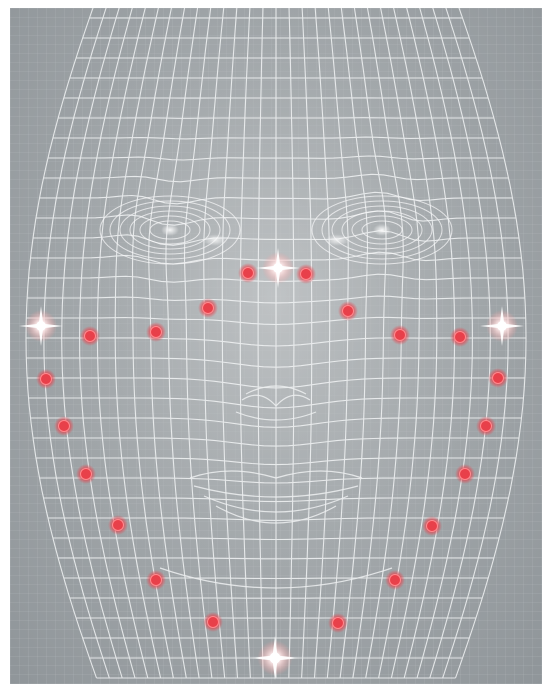 The height and width of the screenshot is (691, 547). What do you see at coordinates (276, 487) in the screenshot?
I see `nose-mouth-detail` at bounding box center [276, 487].